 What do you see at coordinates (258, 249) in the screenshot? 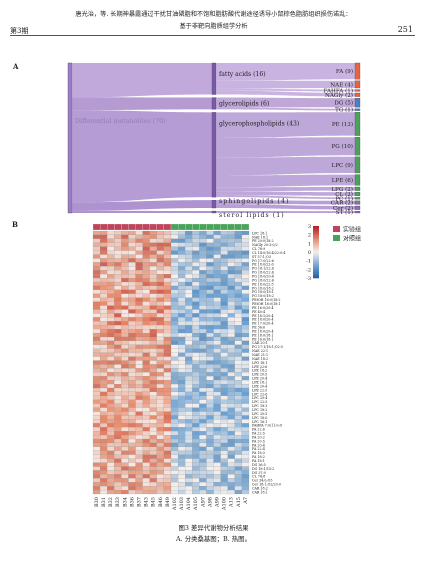
I see `heatmap-row-label: CL 78:9` at bounding box center [258, 249].